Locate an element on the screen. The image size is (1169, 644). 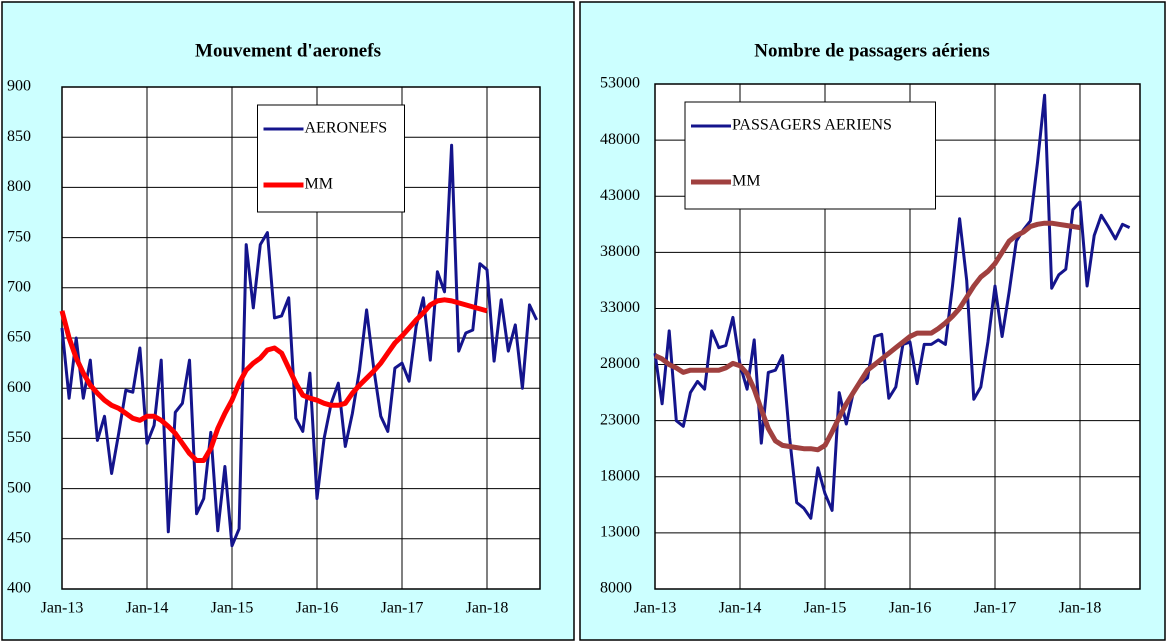
y-tick-label: 38000 is located at coordinates (620, 251).